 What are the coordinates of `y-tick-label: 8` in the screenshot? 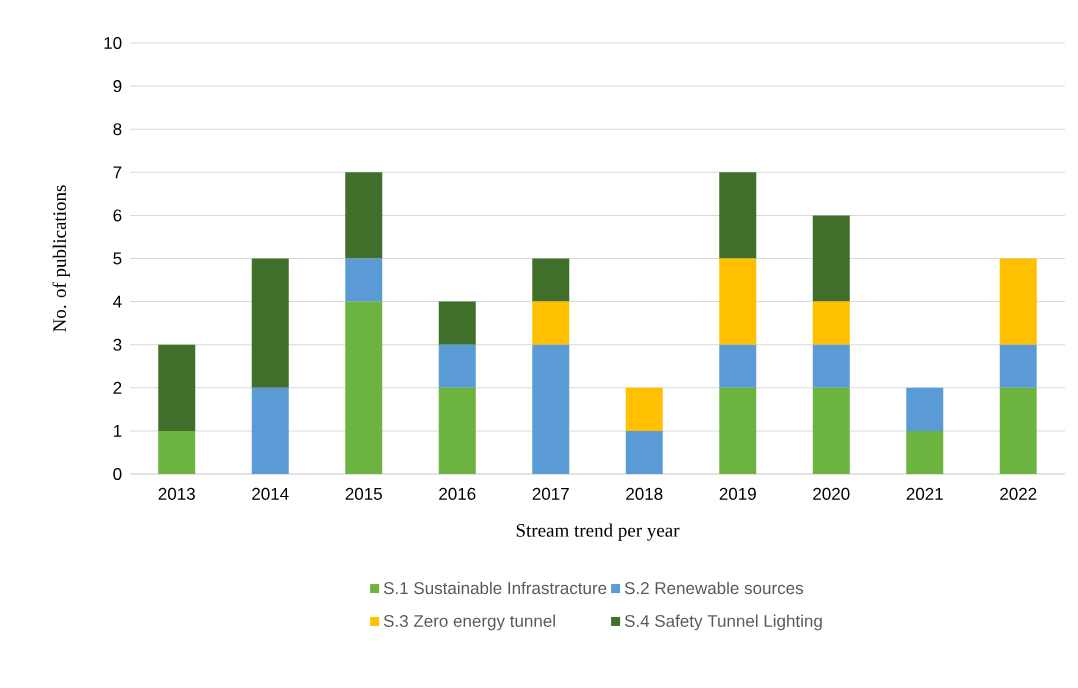 It's located at (117, 129).